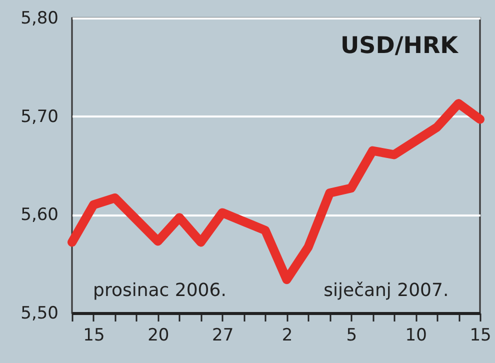 The image size is (495, 363). I want to click on x-tick-label: 10, so click(416, 336).